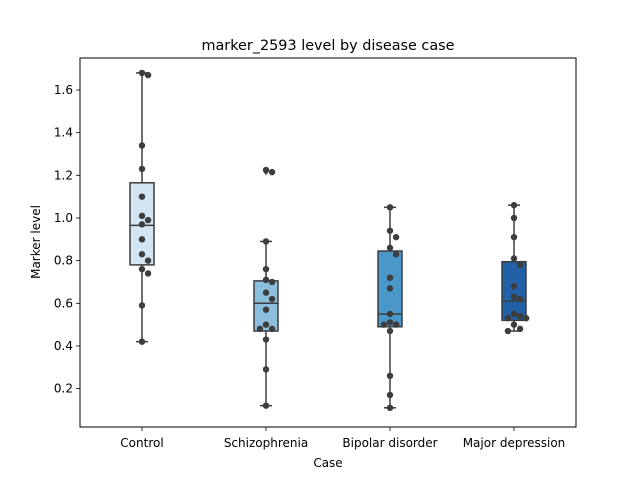 The image size is (640, 480). Describe the element at coordinates (63, 133) in the screenshot. I see `y-tick-label: 1.4` at that location.